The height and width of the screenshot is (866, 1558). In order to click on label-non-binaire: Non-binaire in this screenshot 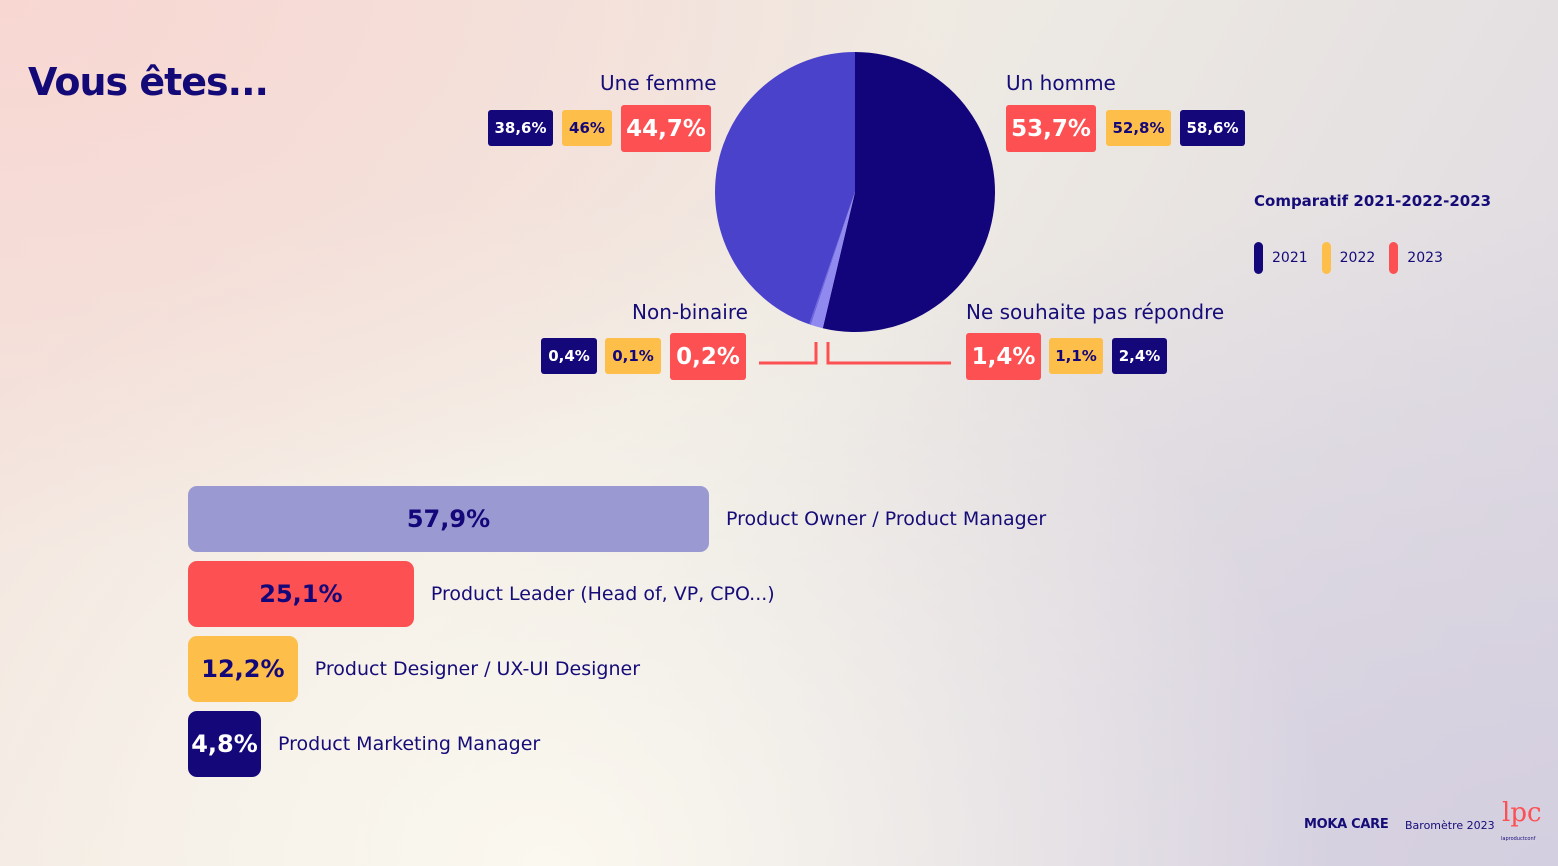, I will do `click(690, 312)`.